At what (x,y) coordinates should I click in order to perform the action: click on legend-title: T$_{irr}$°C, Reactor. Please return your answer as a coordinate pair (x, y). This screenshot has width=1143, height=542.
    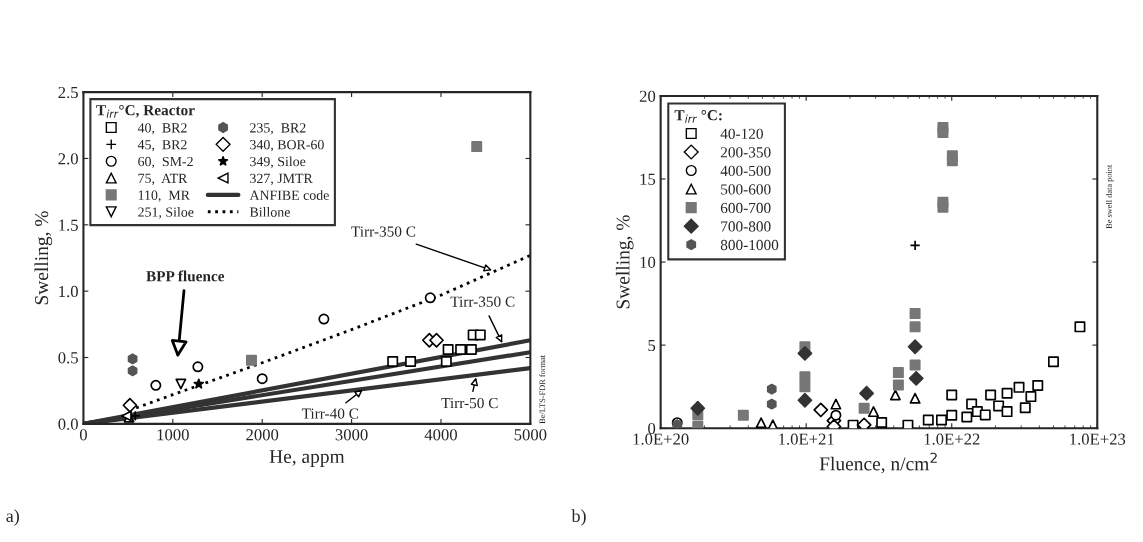
    Looking at the image, I should click on (145, 111).